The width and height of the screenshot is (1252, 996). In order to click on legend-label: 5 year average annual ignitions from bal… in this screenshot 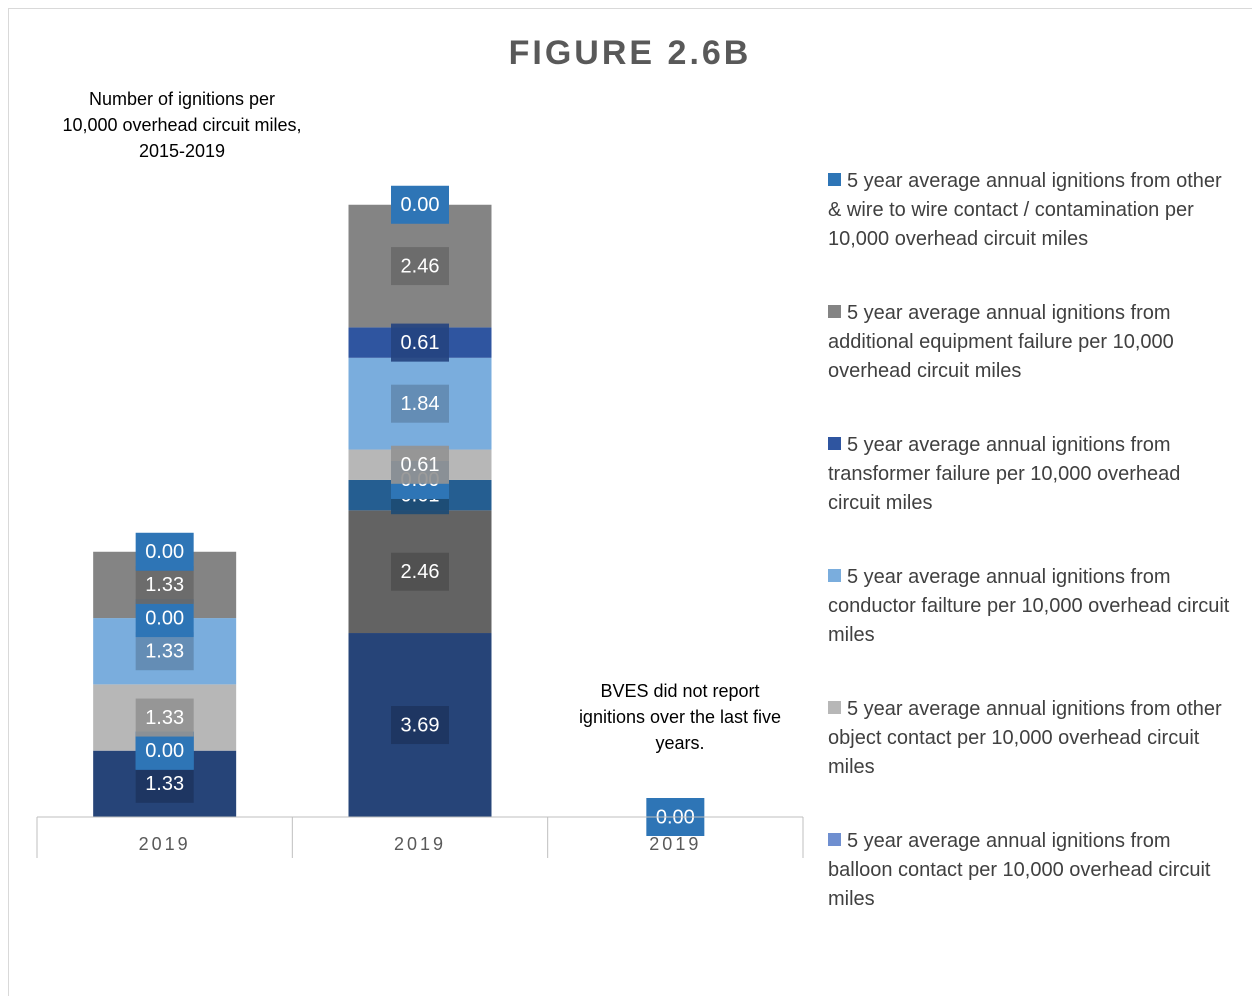, I will do `click(1019, 870)`.